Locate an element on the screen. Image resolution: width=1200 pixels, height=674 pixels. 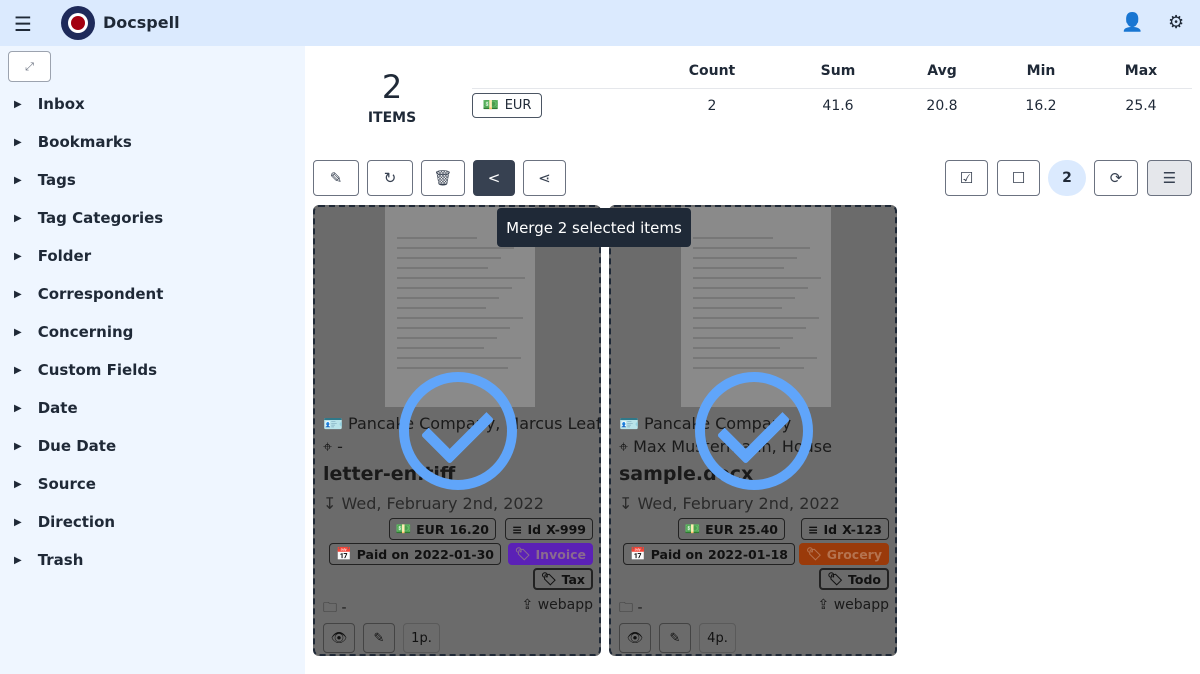
tag-name: Invoice is located at coordinates (560, 554).